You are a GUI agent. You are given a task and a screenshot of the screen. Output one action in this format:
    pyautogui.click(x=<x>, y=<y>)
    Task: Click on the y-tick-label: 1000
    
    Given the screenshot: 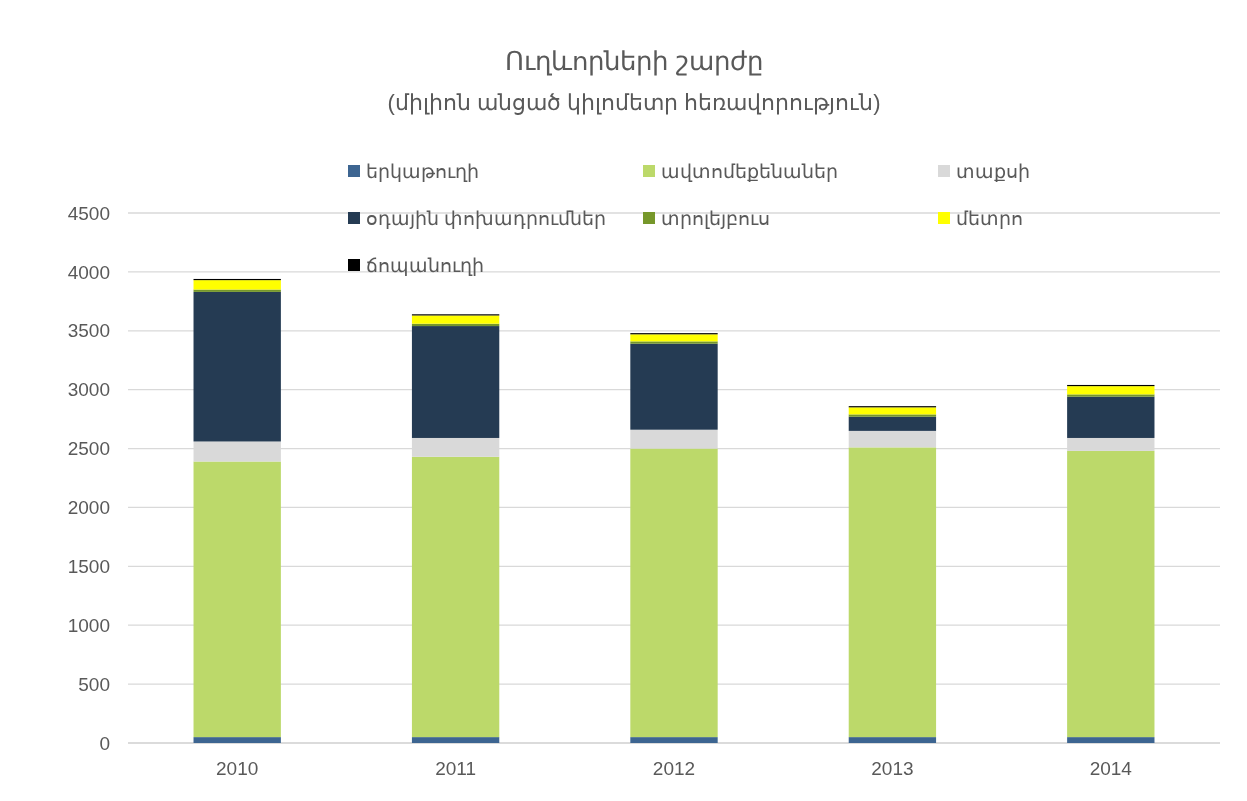 What is the action you would take?
    pyautogui.click(x=88, y=625)
    